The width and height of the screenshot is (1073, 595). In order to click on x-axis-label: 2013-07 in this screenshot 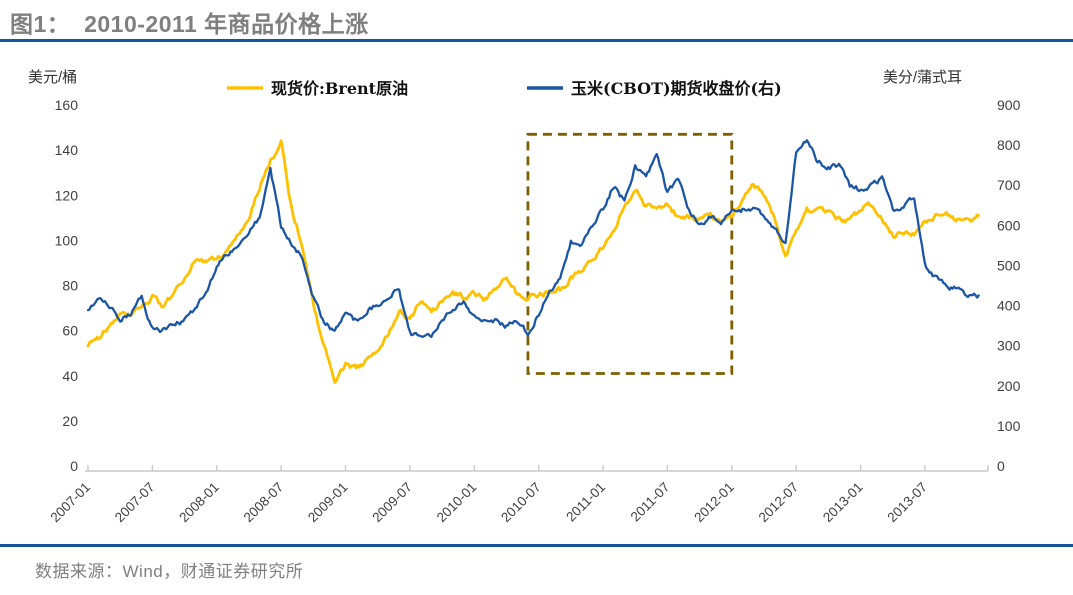, I will do `click(907, 503)`.